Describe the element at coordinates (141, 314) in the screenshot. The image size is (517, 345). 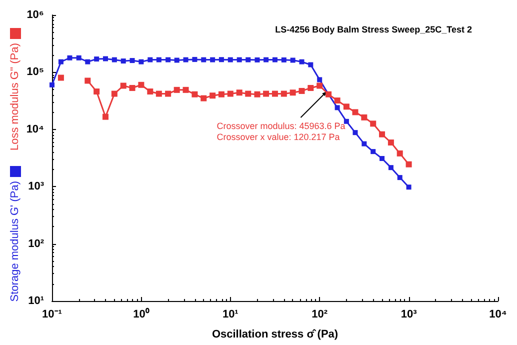
I see `x-tick-label: 10⁰` at that location.